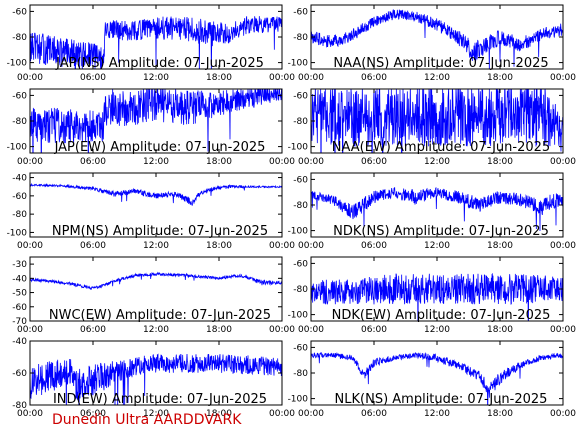  Describe the element at coordinates (441, 315) in the screenshot. I see `panel-title: NDK(EW) Amplitude: 07-Jun-2025` at that location.